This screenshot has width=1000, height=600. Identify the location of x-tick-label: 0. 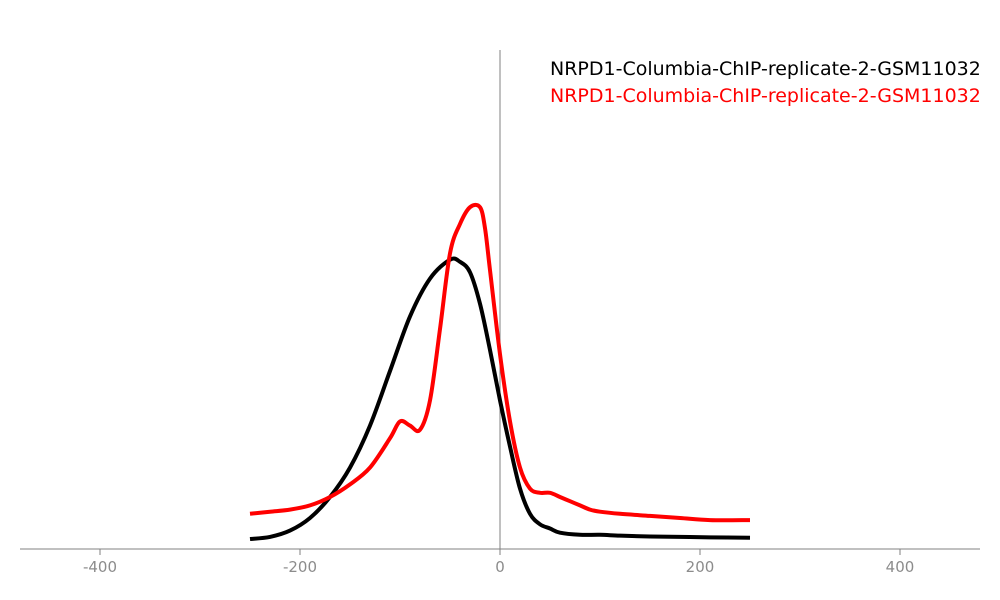
(500, 567).